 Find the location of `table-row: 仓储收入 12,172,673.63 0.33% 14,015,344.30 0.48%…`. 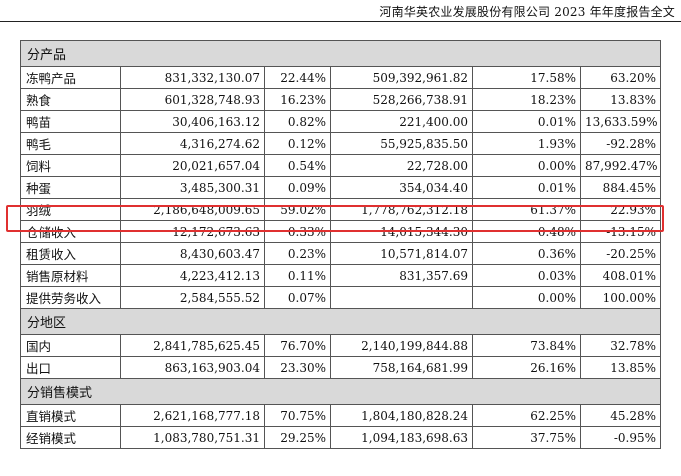

table-row: 仓储收入 12,172,673.63 0.33% 14,015,344.30 0.48%… is located at coordinates (341, 231).